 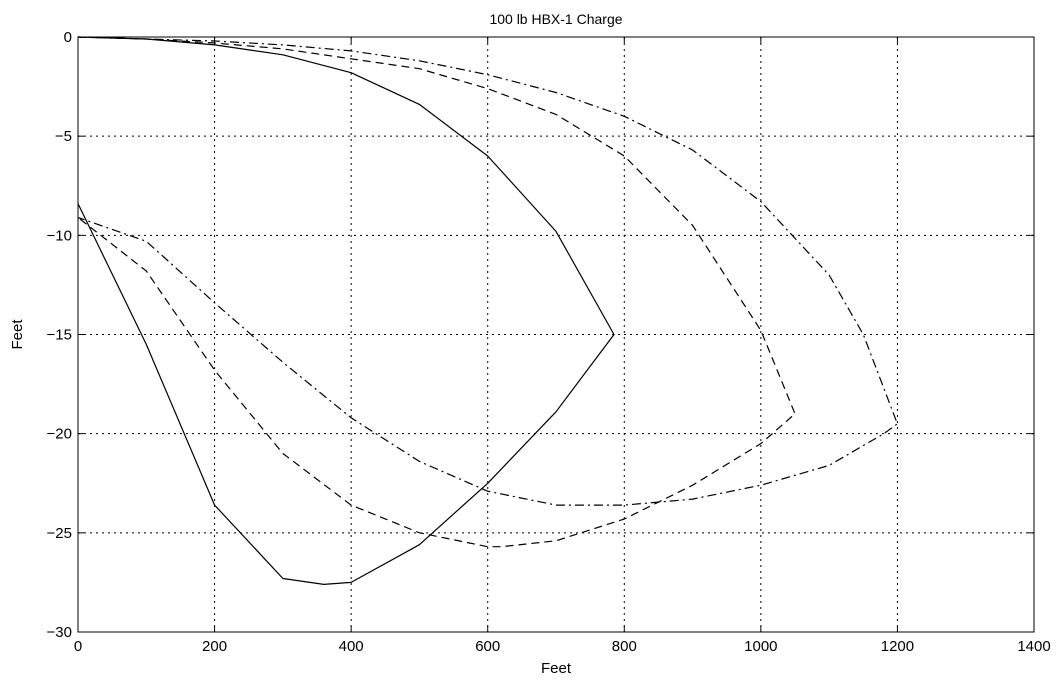 I want to click on y-axis-label: Feet, so click(x=17, y=334).